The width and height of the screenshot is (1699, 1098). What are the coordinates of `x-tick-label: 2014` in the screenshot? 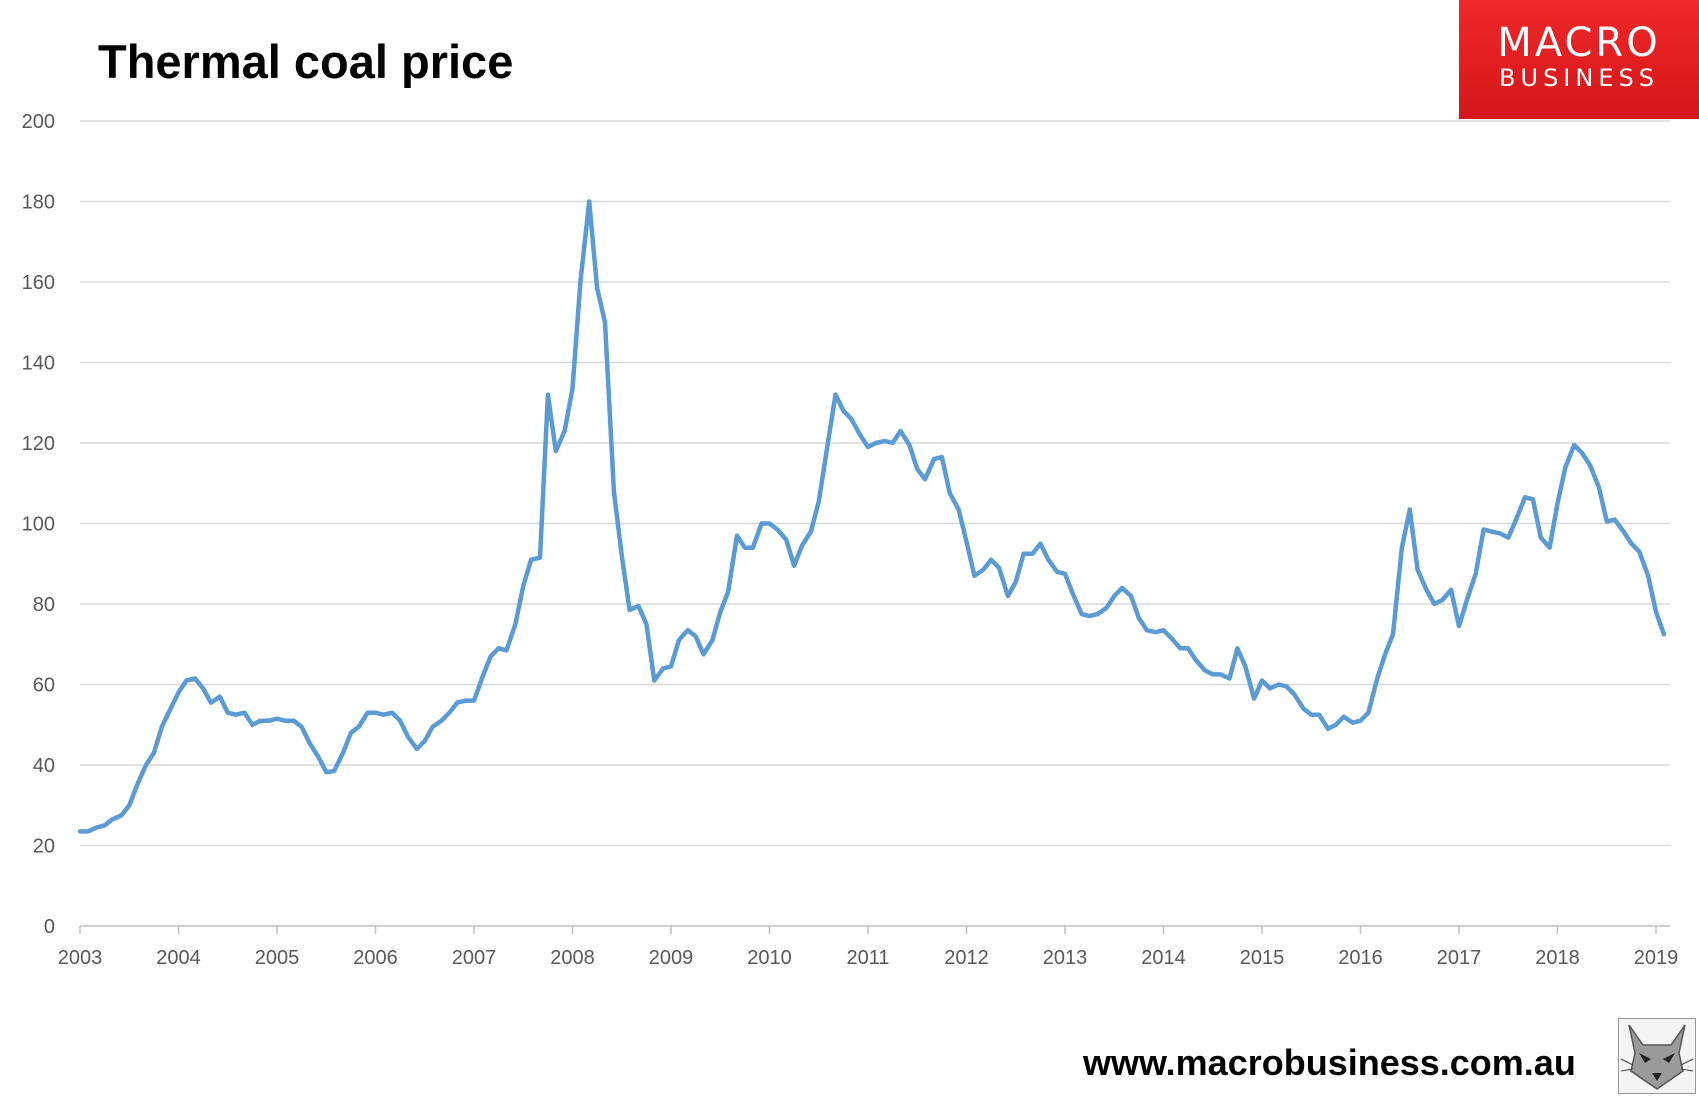 It's located at (1163, 958).